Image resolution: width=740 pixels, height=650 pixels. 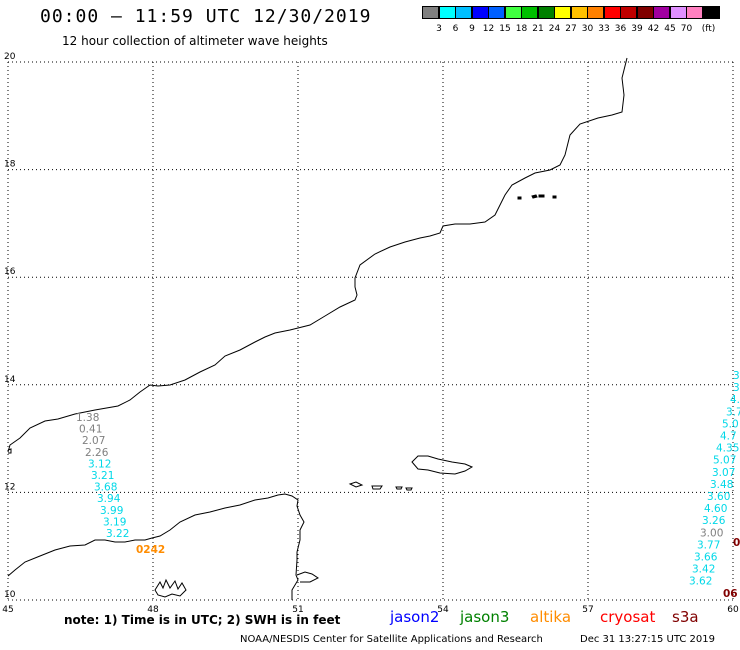 I want to click on color-scale-label: 42, so click(x=653, y=29).